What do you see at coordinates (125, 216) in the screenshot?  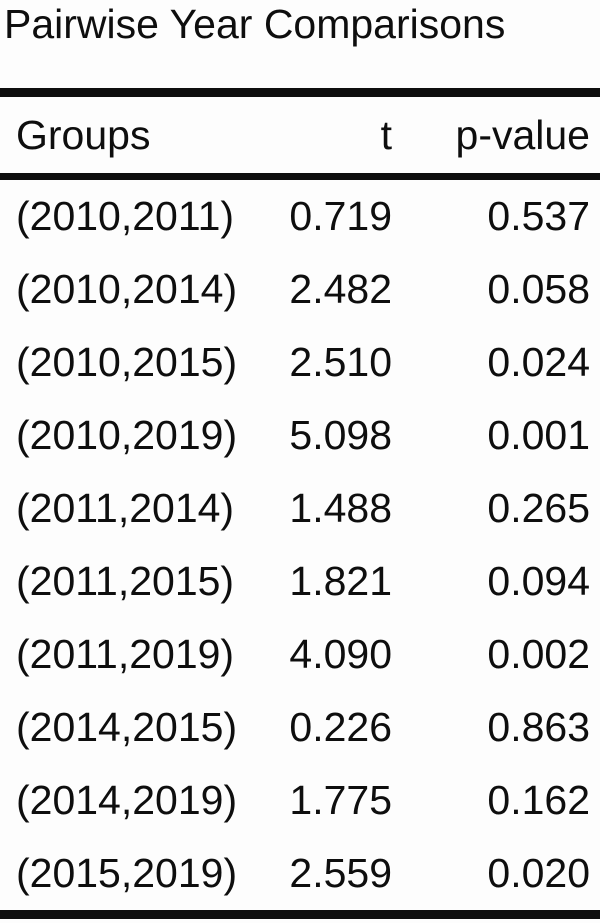 I see `group-cell: (2010,2011)` at bounding box center [125, 216].